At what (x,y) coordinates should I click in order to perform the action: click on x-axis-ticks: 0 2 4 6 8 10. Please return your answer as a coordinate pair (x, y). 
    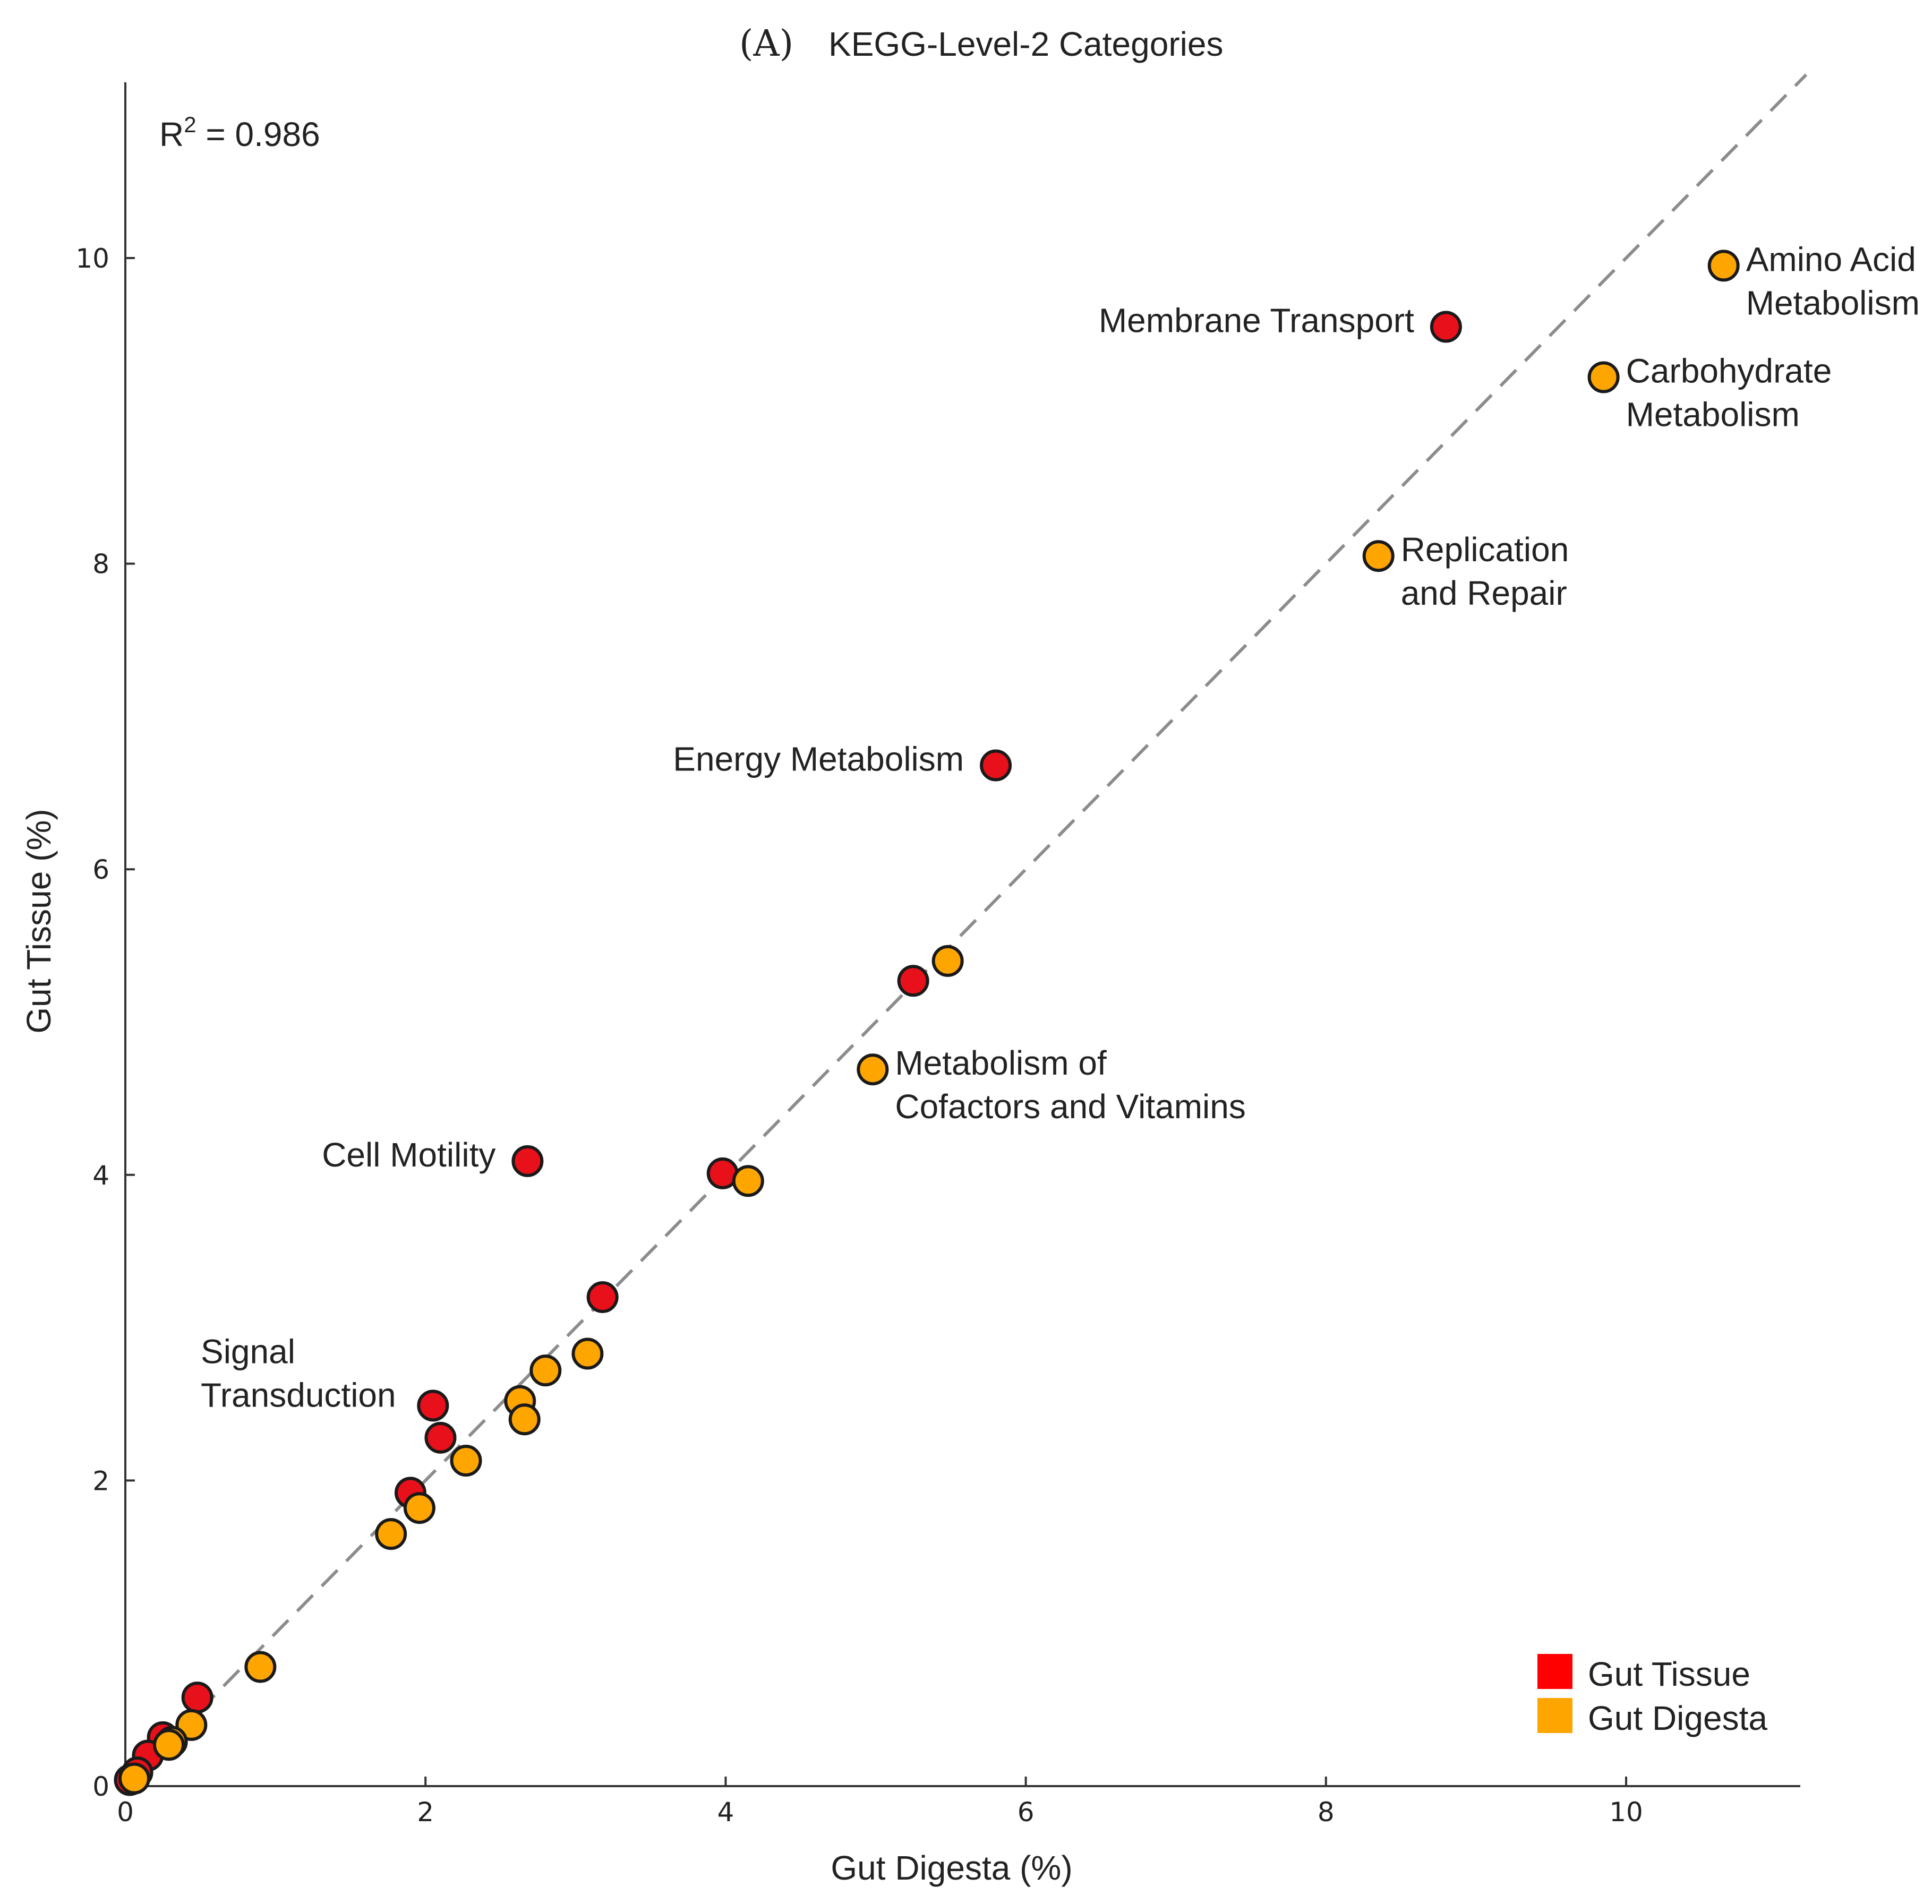
    Looking at the image, I should click on (880, 1802).